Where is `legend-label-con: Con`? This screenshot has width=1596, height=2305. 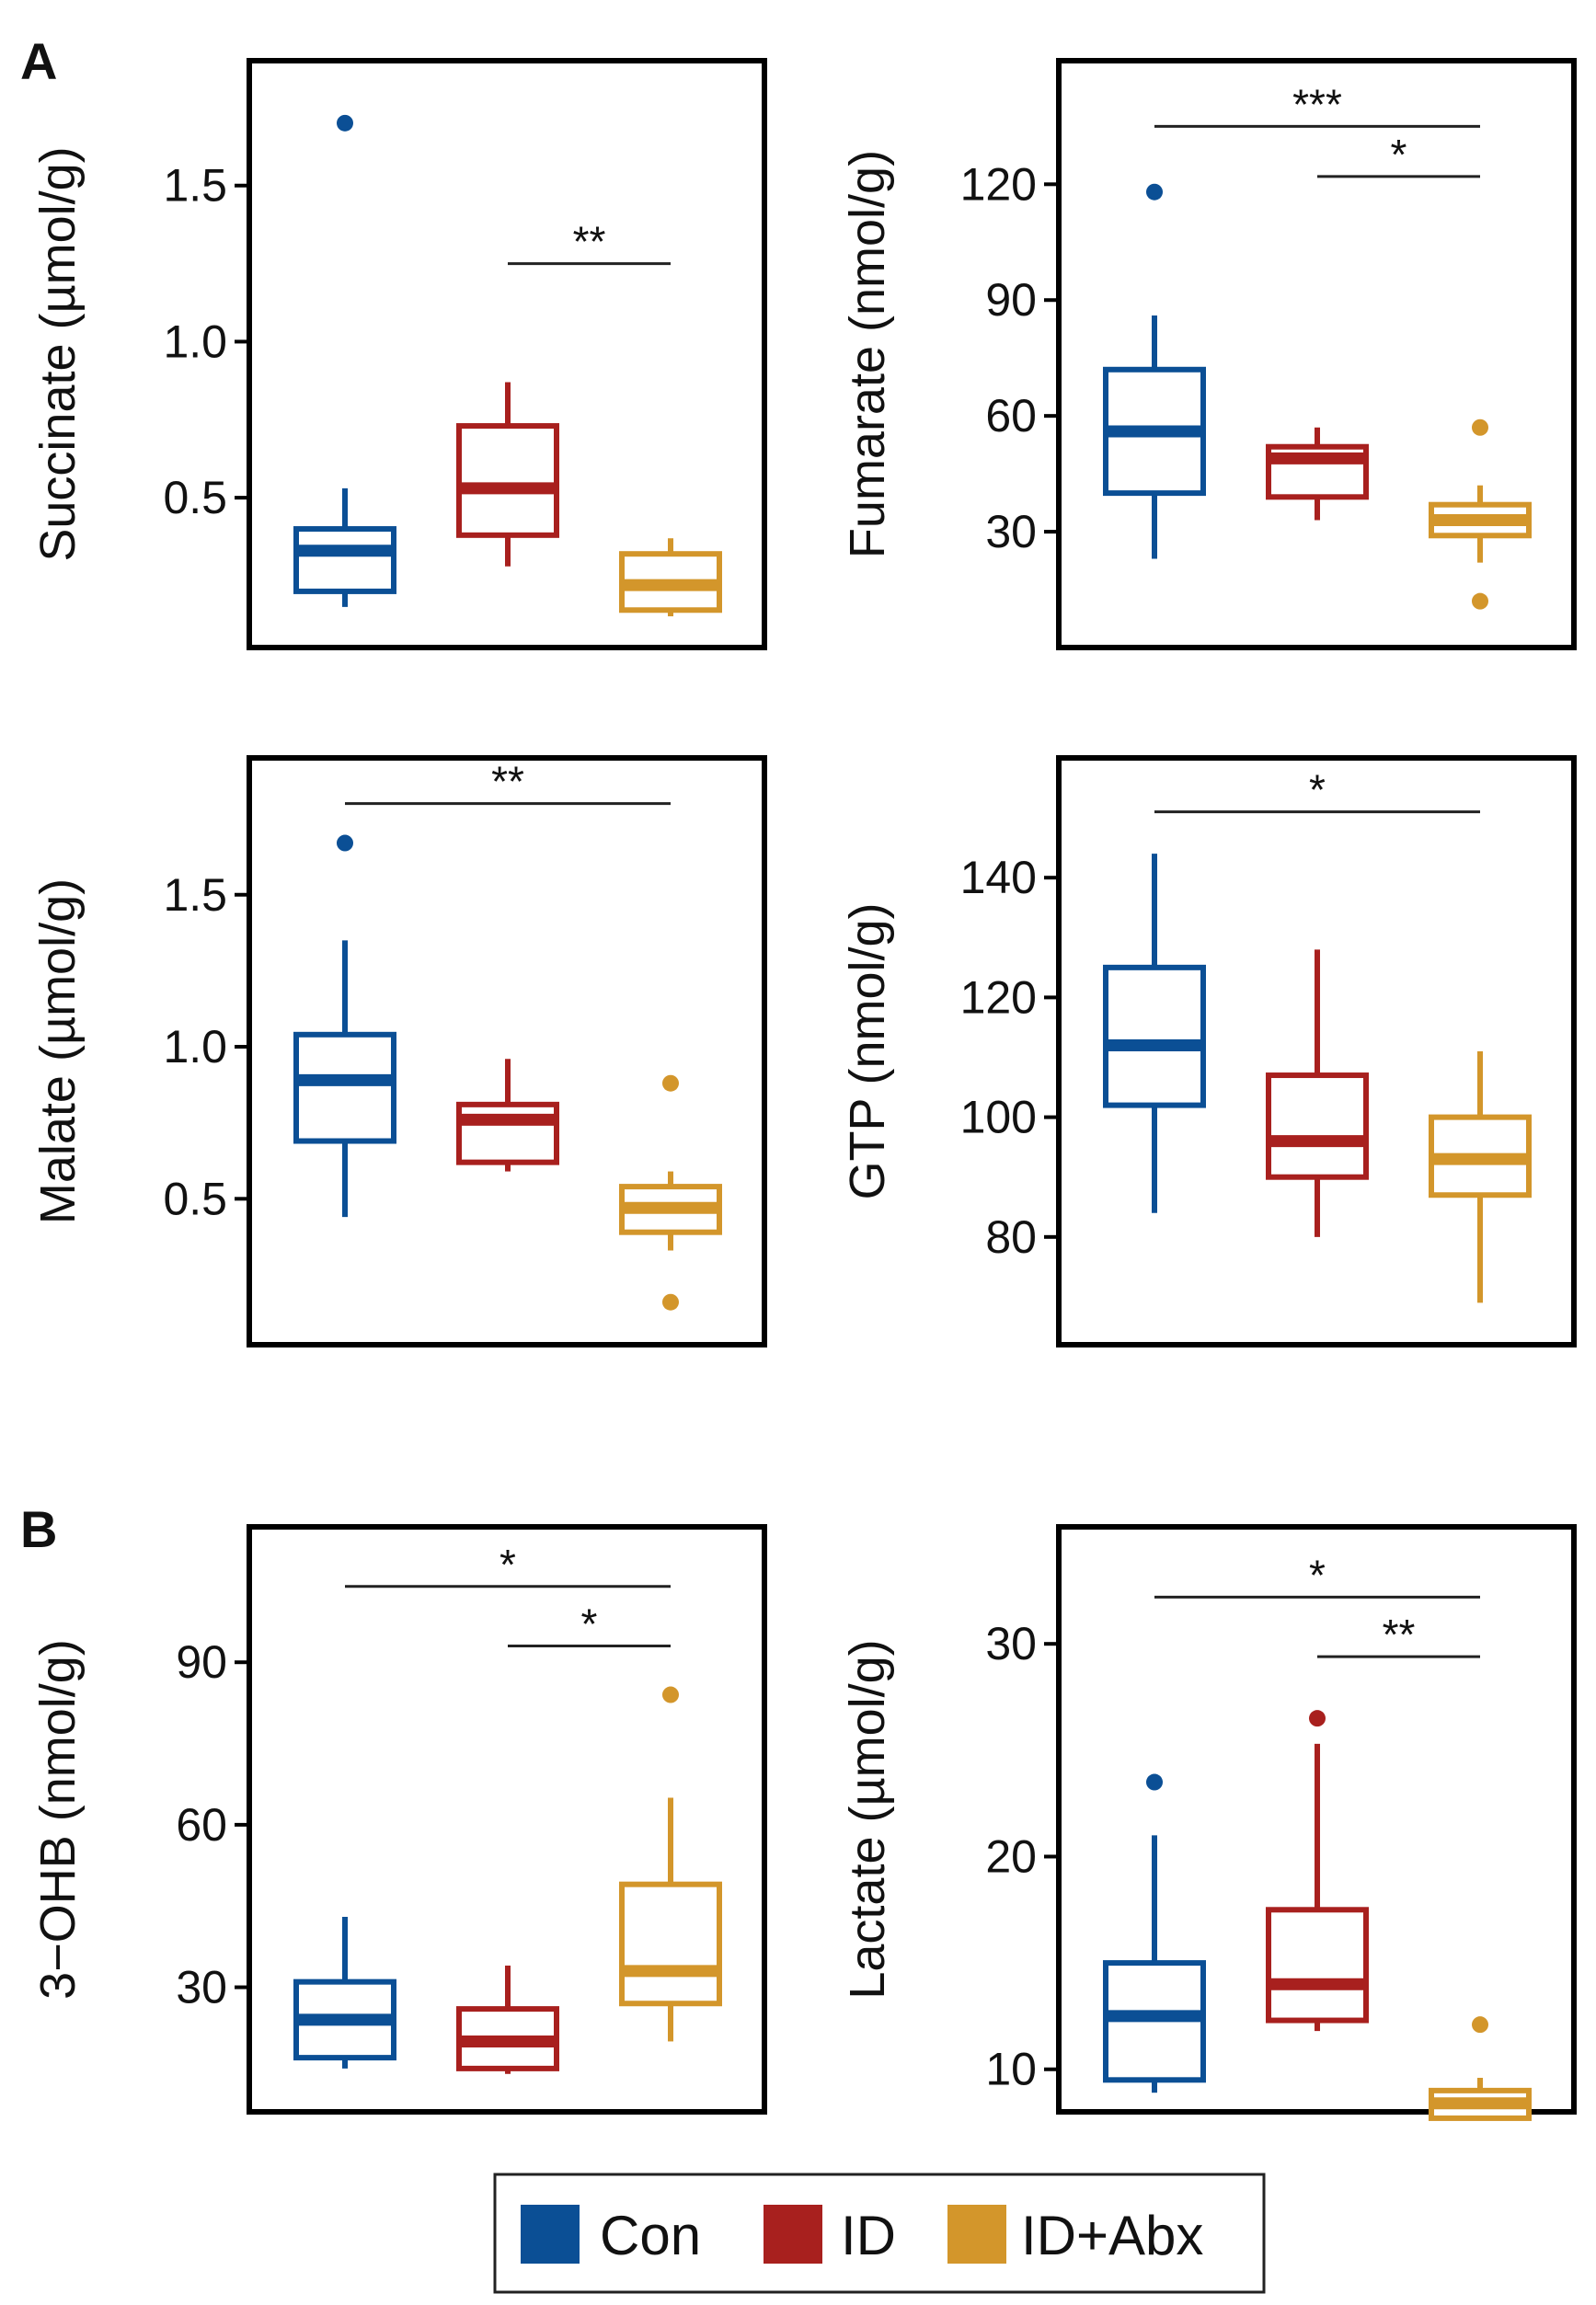
legend-label-con: Con is located at coordinates (651, 2235).